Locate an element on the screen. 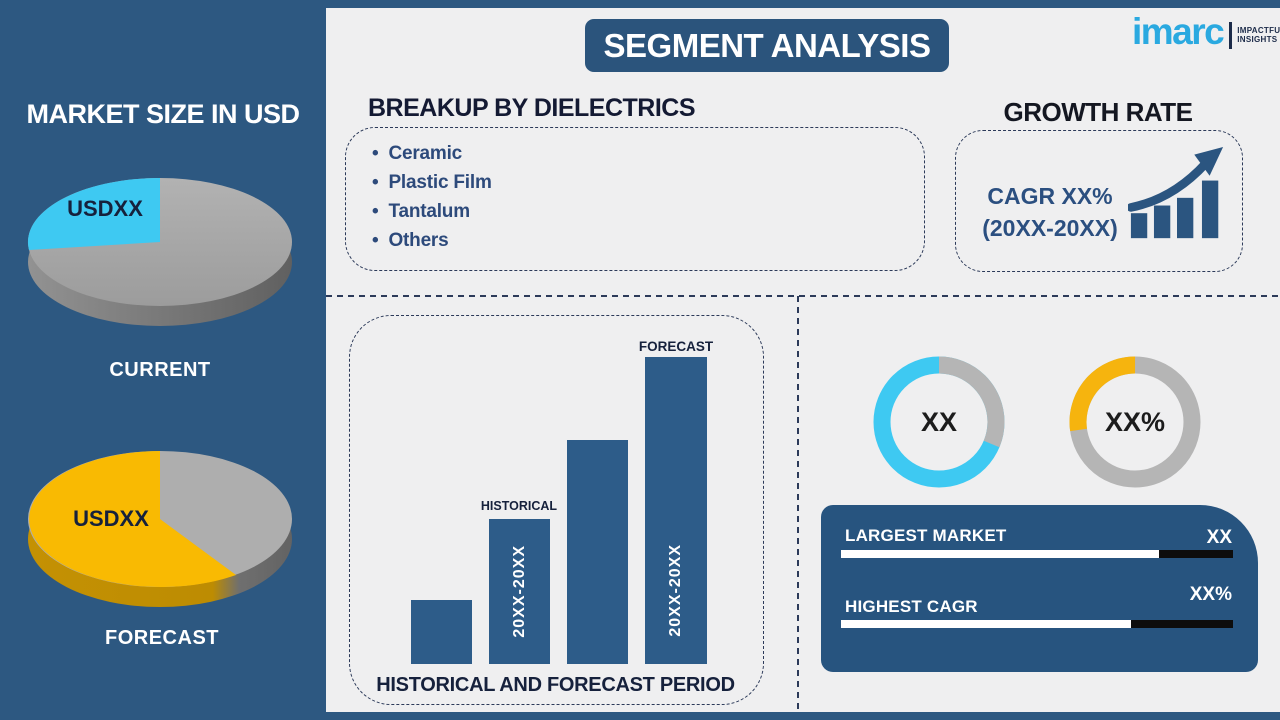 The image size is (1280, 720). market-size-title: MARKET SIZE IN USD is located at coordinates (163, 114).